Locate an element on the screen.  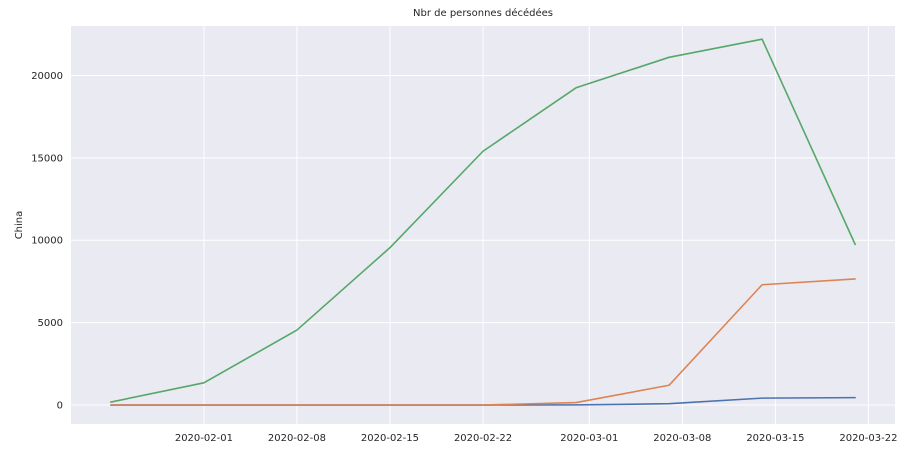
x-tick-label: 2020-02-08 is located at coordinates (297, 438).